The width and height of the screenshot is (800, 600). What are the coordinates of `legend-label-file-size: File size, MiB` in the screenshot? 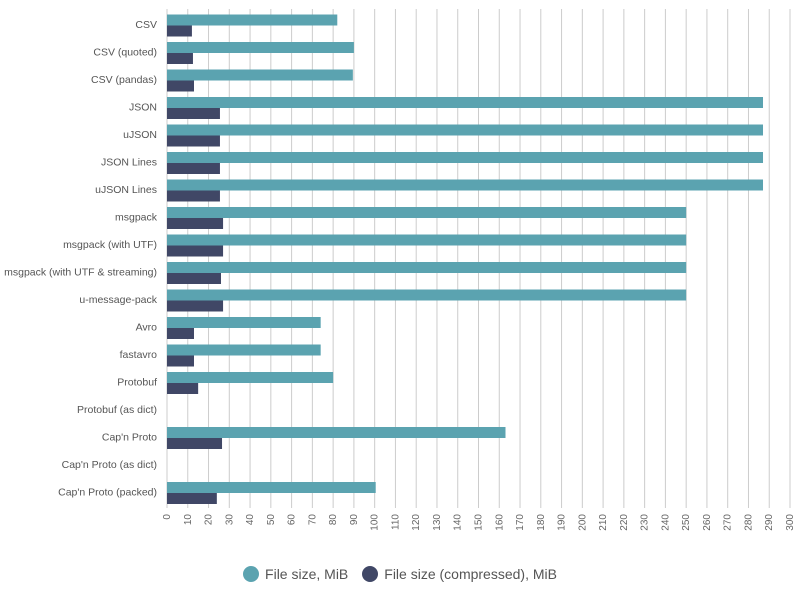 It's located at (307, 574).